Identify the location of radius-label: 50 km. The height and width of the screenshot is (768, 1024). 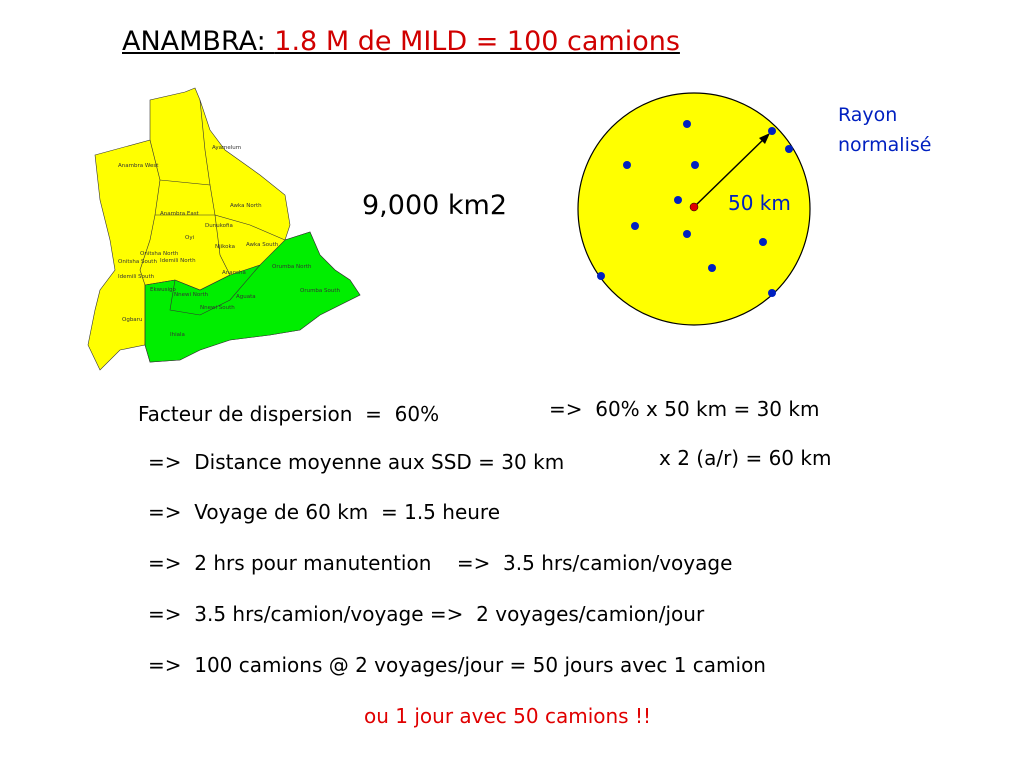
(759, 203).